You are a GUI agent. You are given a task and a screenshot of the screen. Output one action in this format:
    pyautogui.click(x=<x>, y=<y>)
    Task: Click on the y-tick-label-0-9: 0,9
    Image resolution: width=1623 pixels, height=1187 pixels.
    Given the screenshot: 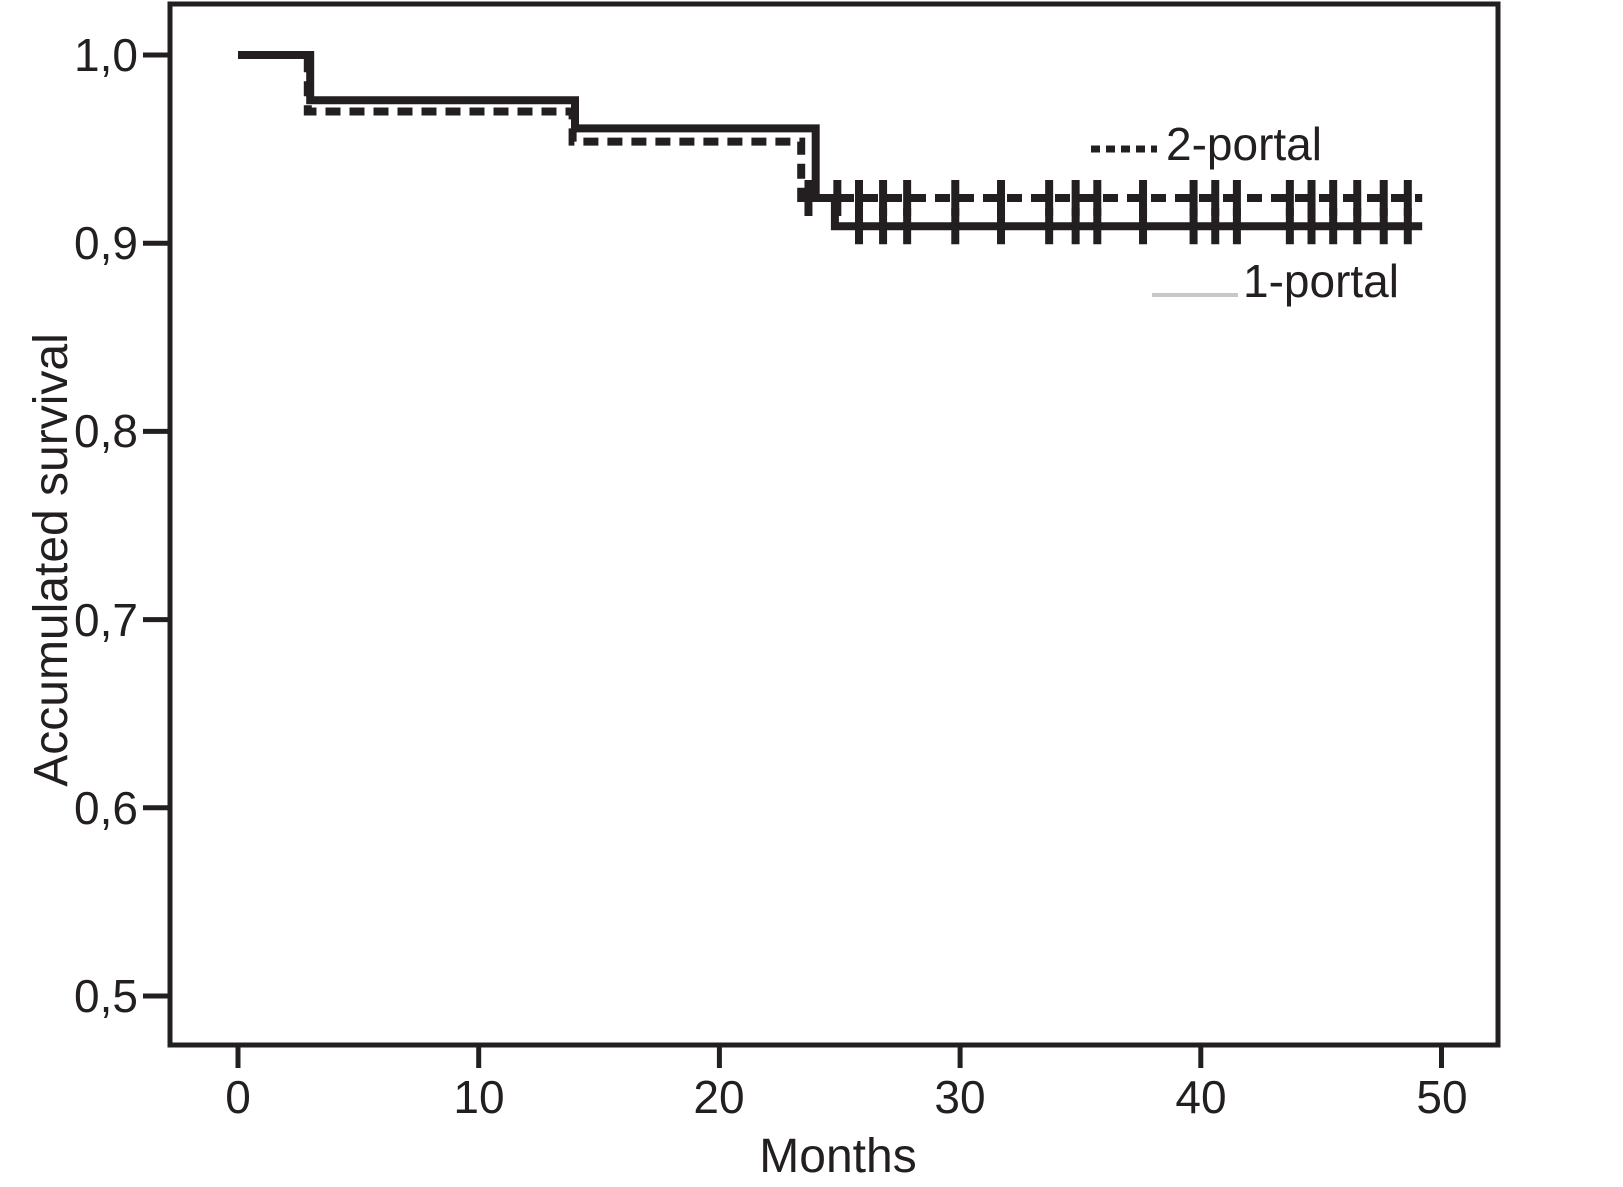 What is the action you would take?
    pyautogui.click(x=106, y=243)
    